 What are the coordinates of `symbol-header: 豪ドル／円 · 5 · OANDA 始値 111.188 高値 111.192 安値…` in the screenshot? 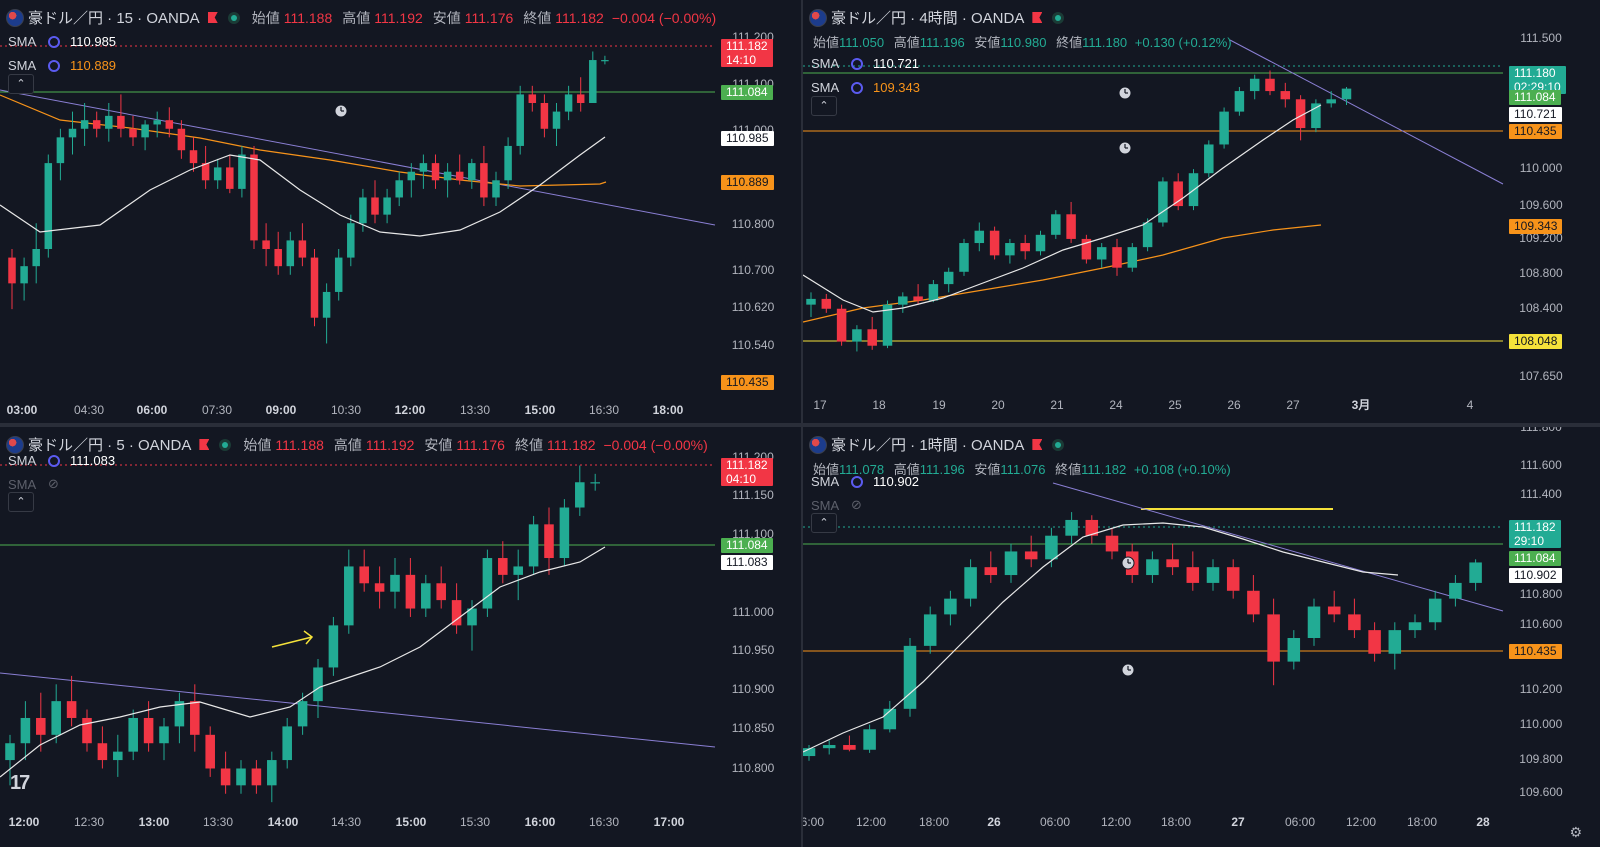 It's located at (359, 444).